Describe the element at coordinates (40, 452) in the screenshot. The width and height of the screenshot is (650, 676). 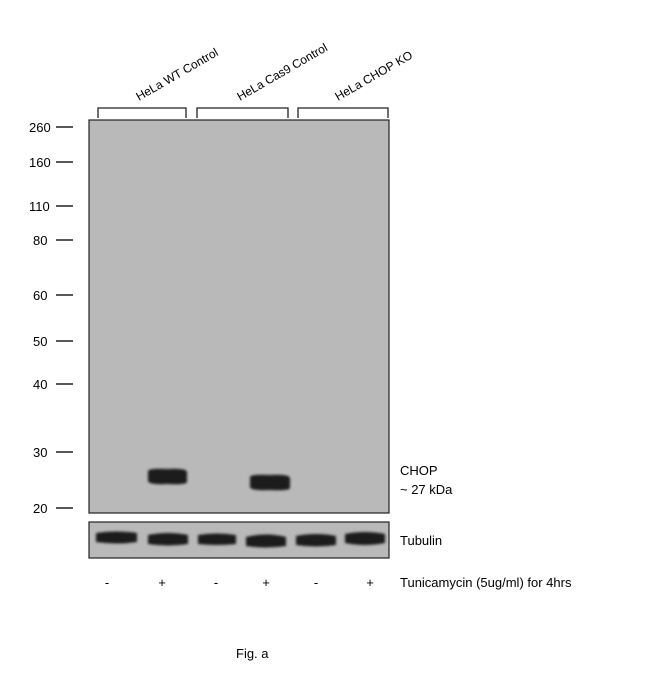
I see `marker-label: 30` at that location.